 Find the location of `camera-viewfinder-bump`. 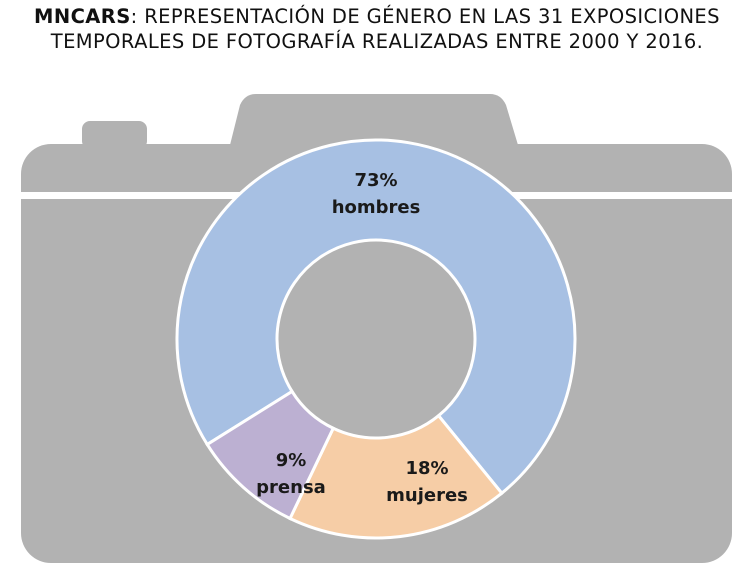

camera-viewfinder-bump is located at coordinates (374, 119).